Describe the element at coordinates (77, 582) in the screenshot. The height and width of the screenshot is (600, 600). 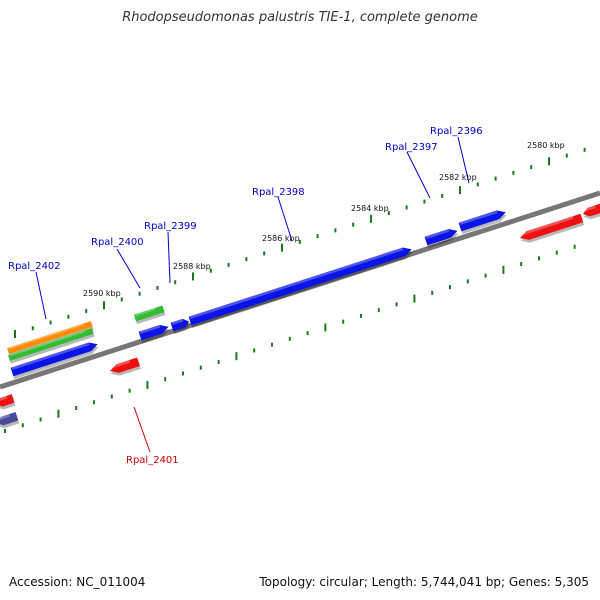
I see `accession-text: Accession: NC_011004` at that location.